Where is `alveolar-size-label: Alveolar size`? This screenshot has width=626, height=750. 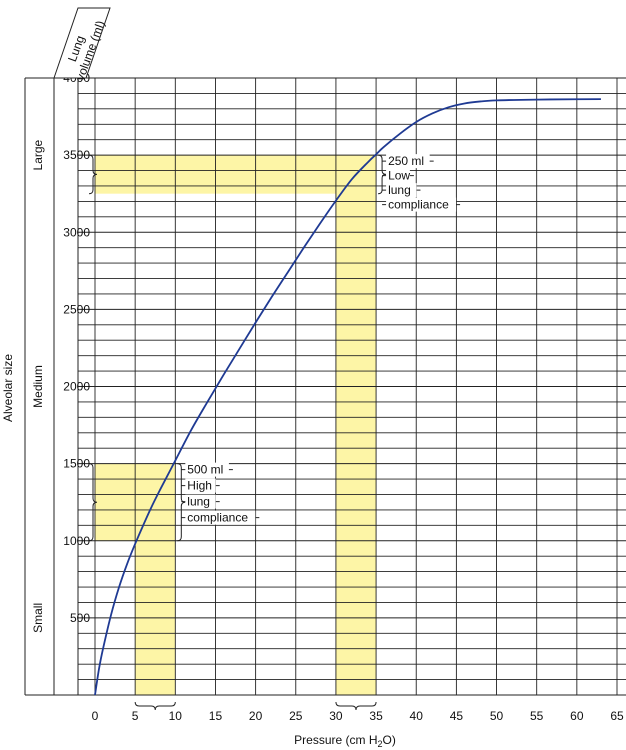
alveolar-size-label: Alveolar size is located at coordinates (8, 388).